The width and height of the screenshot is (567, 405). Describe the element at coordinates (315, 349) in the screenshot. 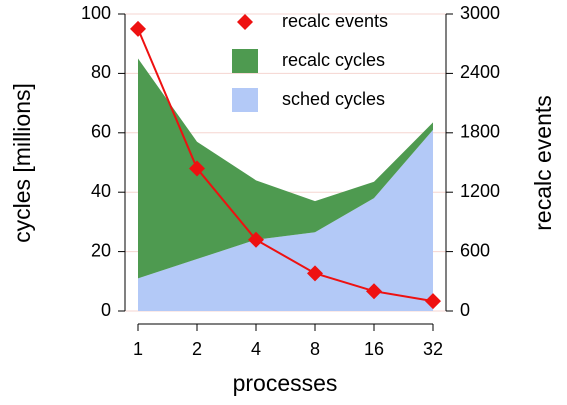

I see `x-tick-label: 8` at that location.